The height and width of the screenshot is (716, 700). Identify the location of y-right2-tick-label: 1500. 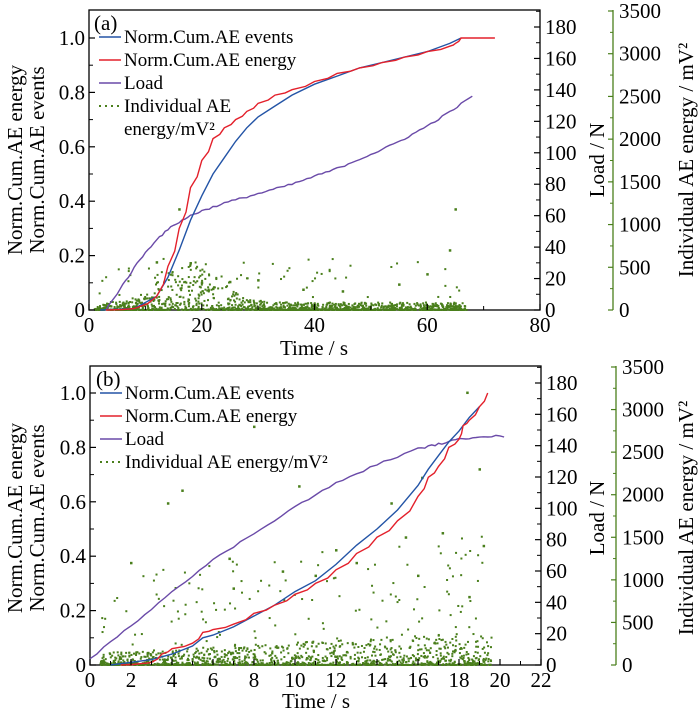
(640, 182).